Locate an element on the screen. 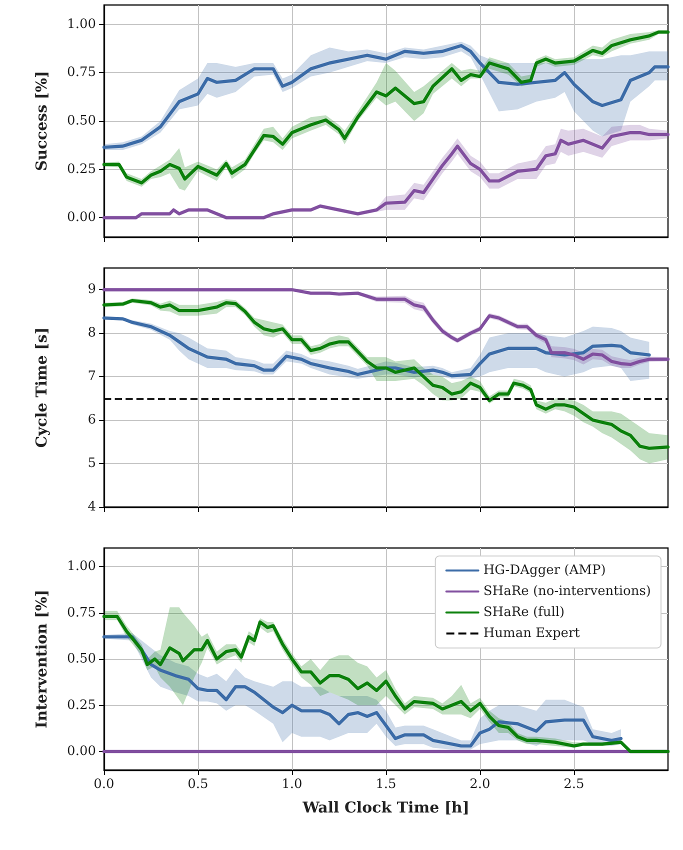  x-tick-label: 2.5 is located at coordinates (574, 784).